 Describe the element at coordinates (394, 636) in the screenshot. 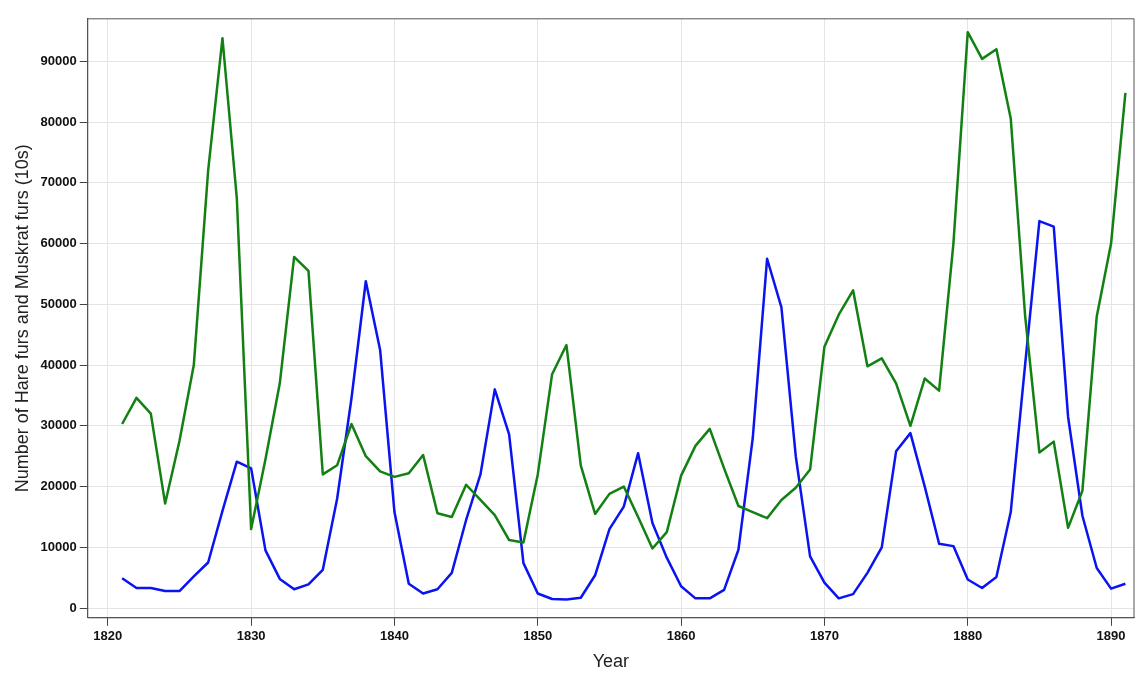

I see `x-tick-label: 1840` at that location.